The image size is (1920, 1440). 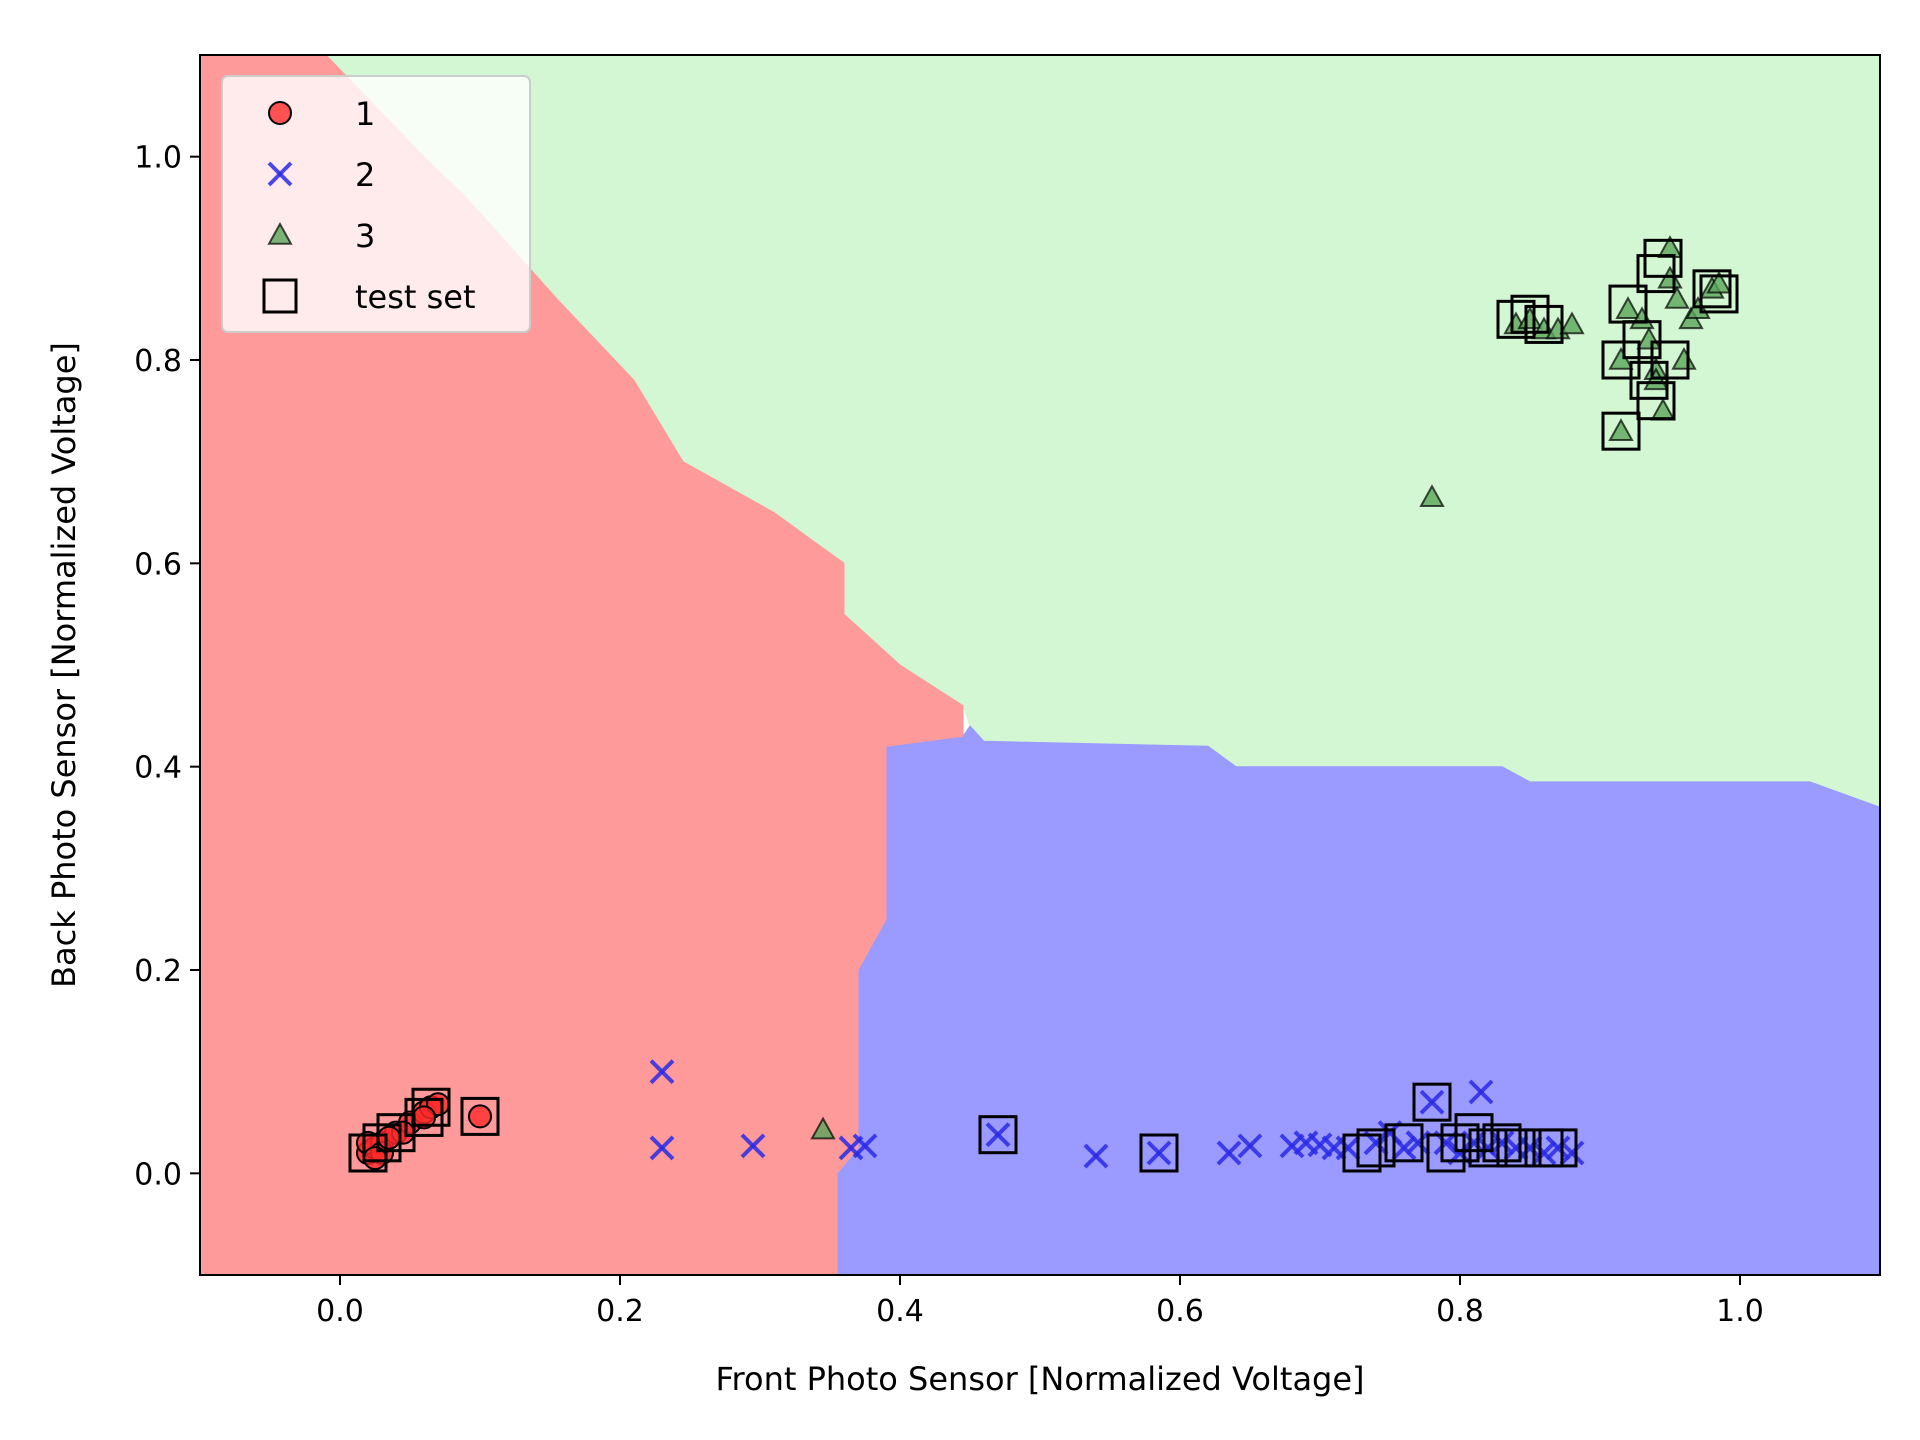 I want to click on point-class-2-14-stroke-b, so click(x=1348, y=1148).